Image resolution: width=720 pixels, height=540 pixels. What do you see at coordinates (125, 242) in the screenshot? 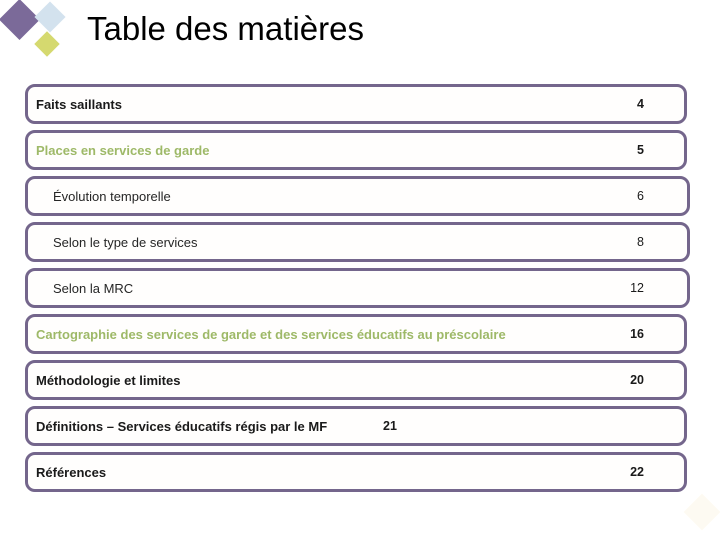
I see `toc-entry-label: Selon le type de services` at bounding box center [125, 242].